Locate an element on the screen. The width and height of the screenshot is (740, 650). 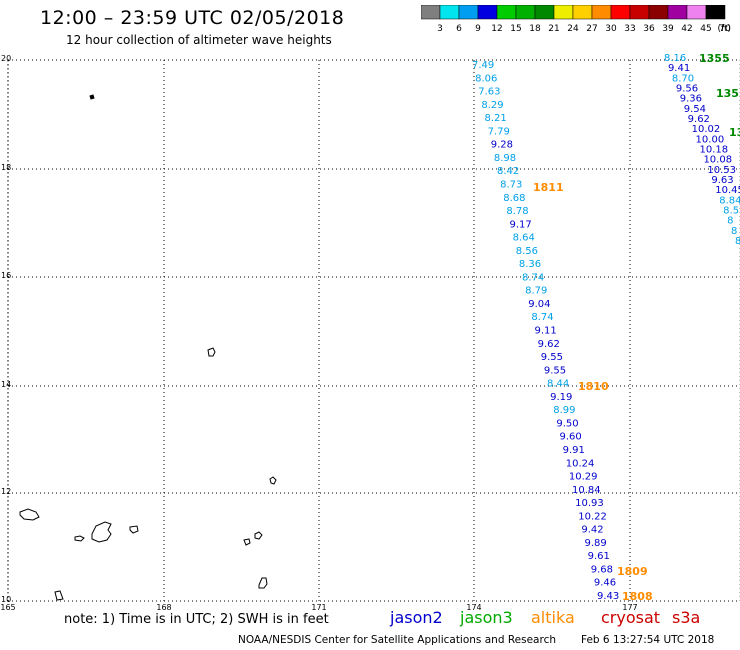
wave-height-value: 7.63 is located at coordinates (489, 92).